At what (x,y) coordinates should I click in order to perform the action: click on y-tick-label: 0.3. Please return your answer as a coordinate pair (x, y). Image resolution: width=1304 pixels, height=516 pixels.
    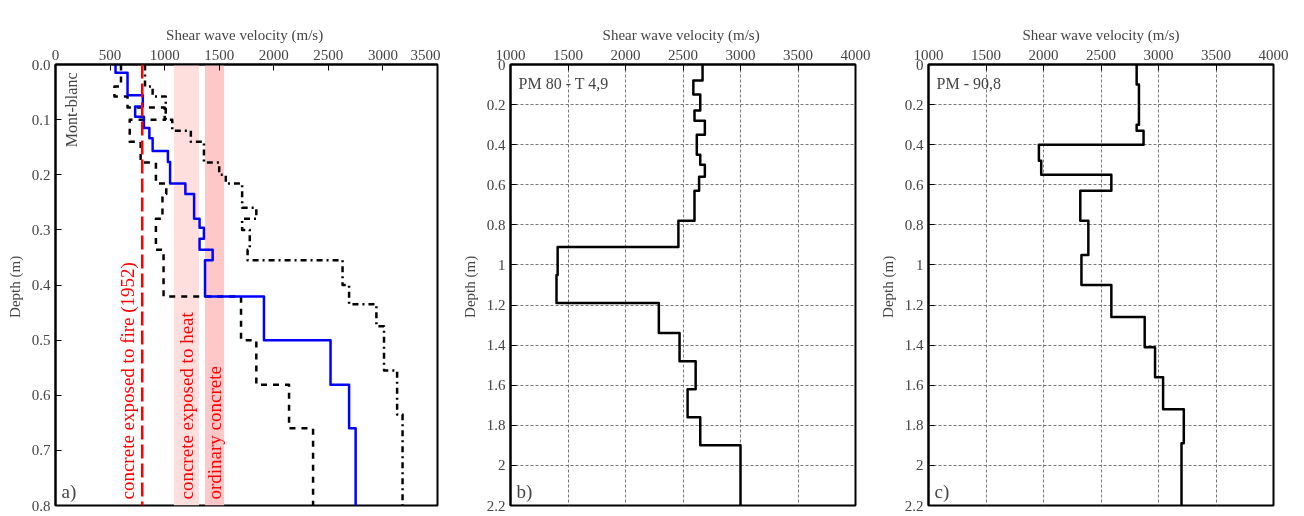
    Looking at the image, I should click on (41, 229).